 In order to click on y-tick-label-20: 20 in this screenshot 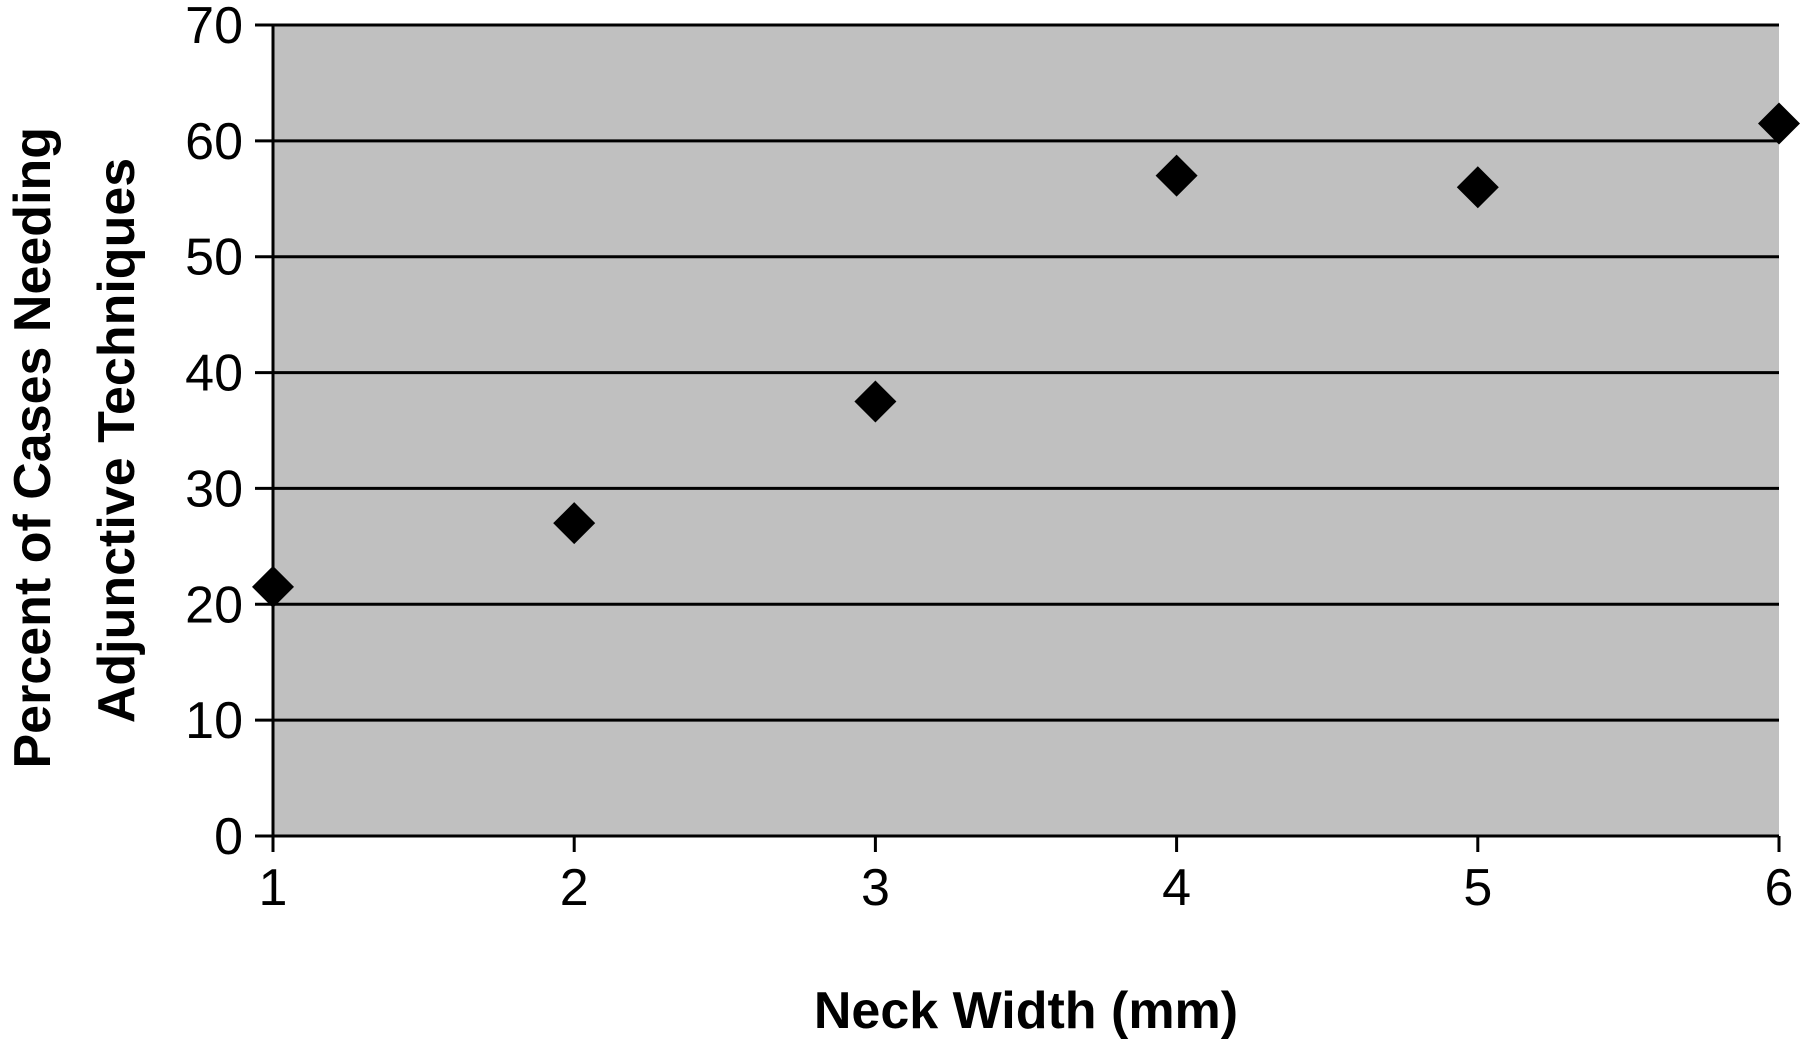, I will do `click(214, 605)`.